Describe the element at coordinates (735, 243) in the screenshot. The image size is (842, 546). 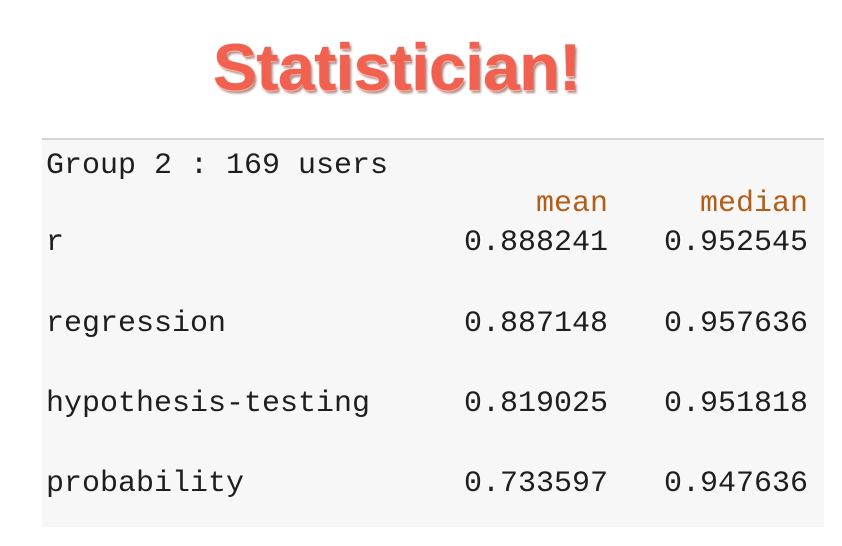
I see `median-value: 0.952545` at that location.